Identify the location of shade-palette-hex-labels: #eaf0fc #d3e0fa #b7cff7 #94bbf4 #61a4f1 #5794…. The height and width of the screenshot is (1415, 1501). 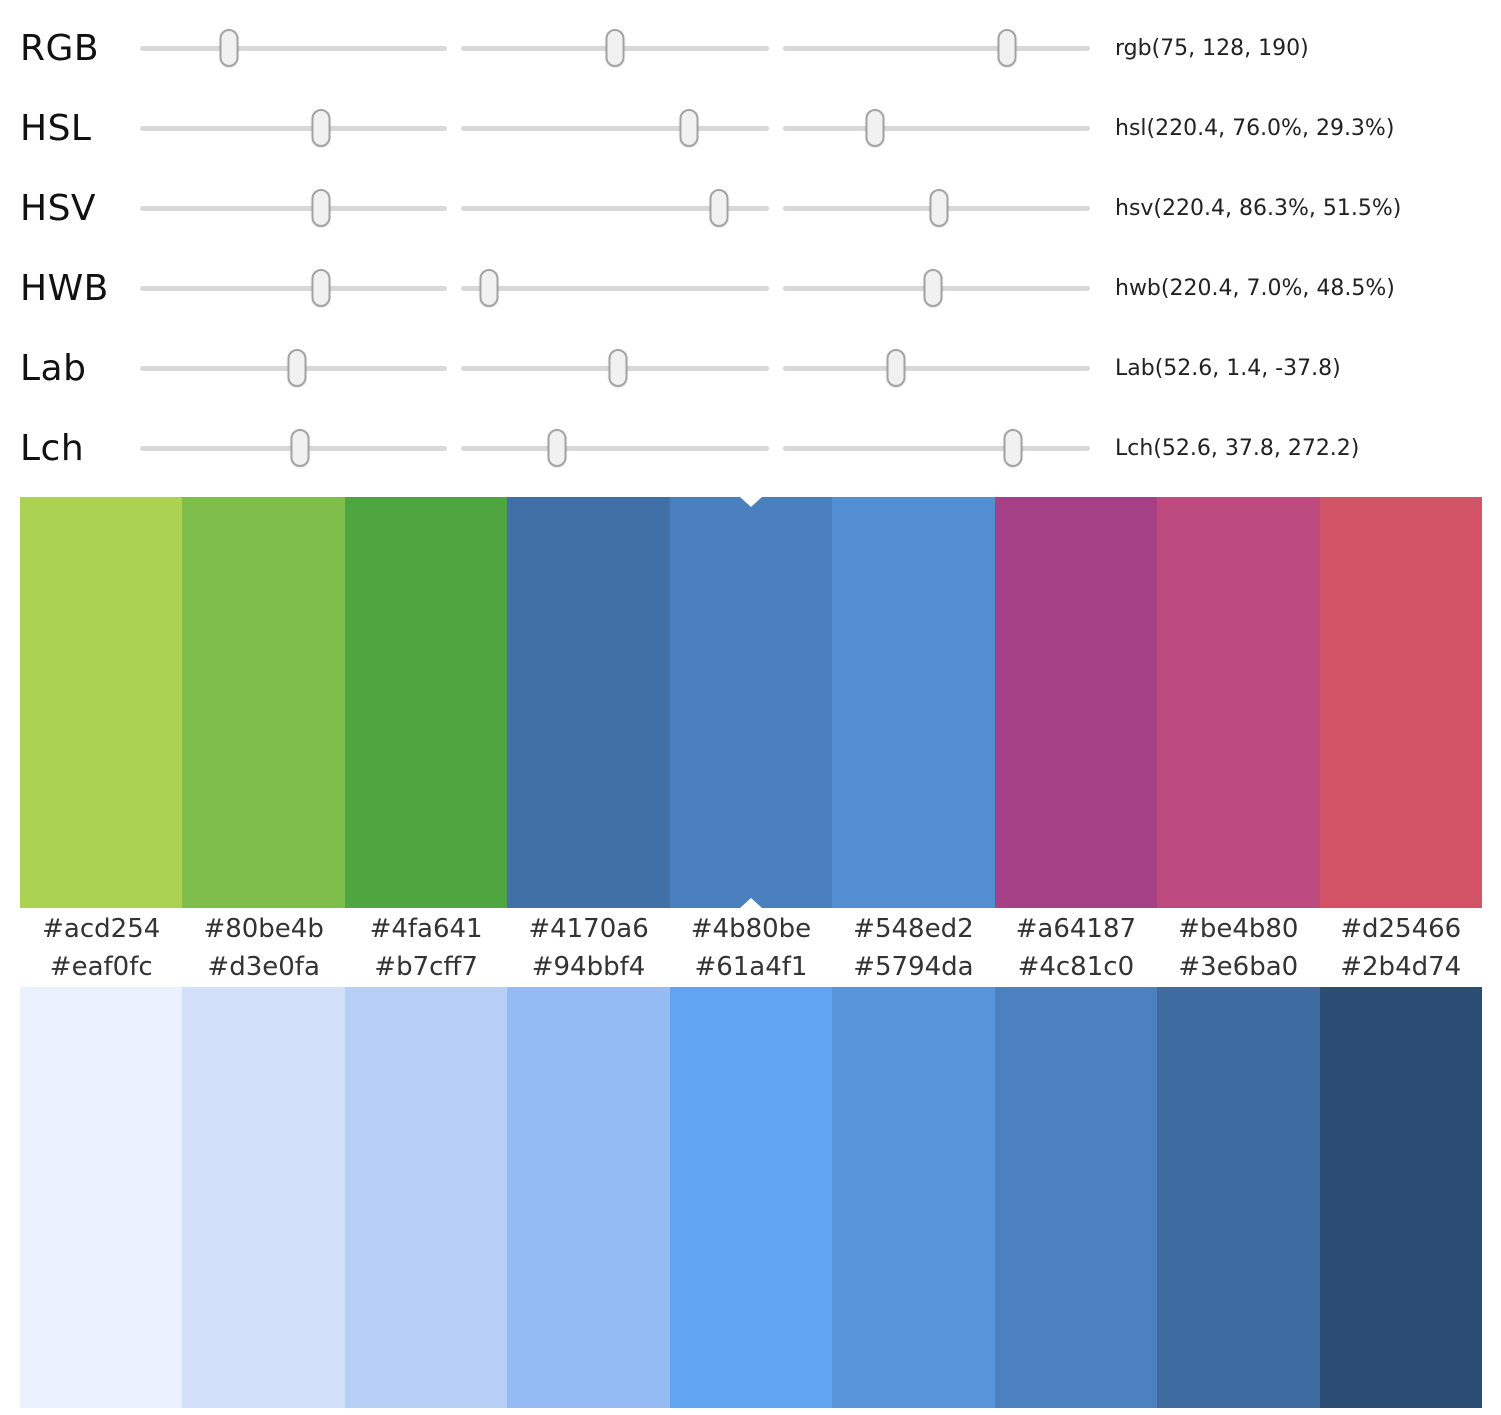
(751, 969).